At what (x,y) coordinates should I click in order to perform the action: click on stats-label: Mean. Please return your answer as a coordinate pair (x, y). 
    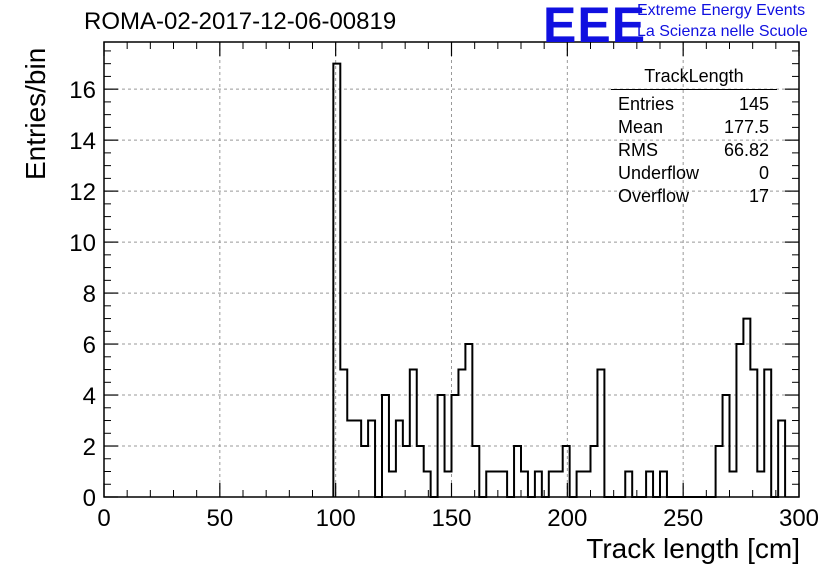
    Looking at the image, I should click on (641, 127).